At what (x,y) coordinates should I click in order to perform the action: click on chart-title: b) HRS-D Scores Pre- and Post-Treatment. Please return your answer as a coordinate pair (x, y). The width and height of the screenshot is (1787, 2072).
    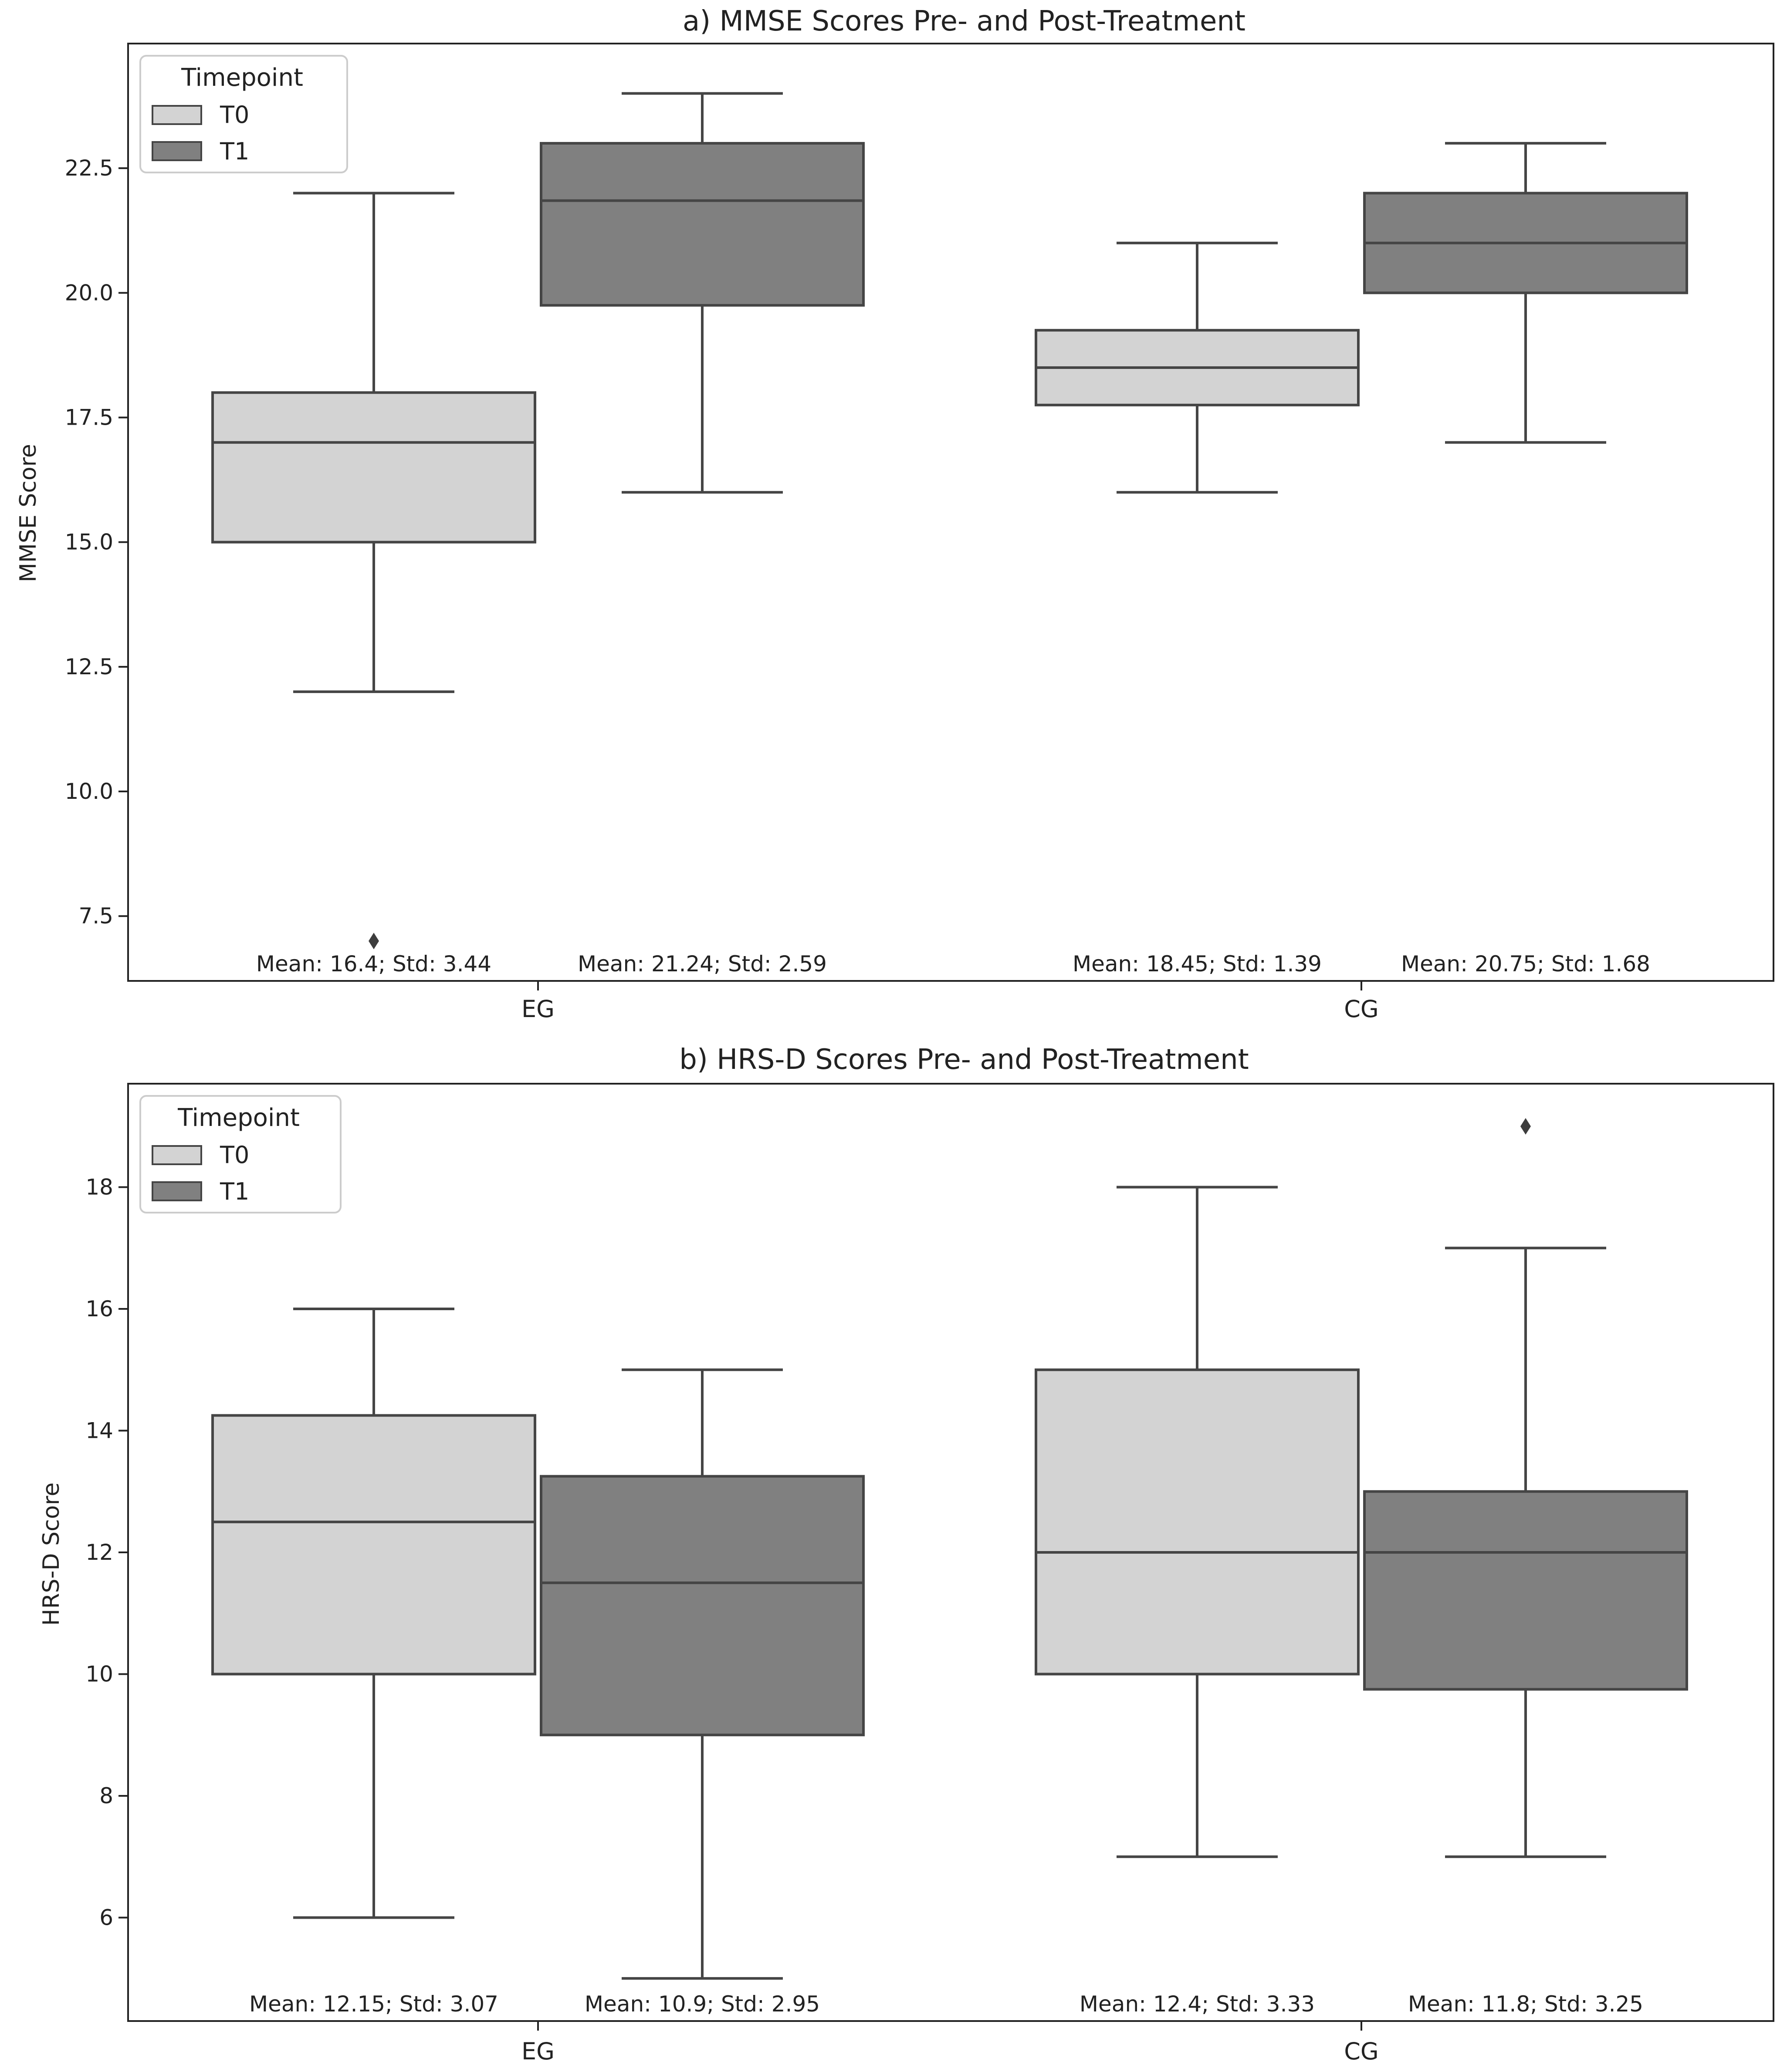
    Looking at the image, I should click on (964, 1060).